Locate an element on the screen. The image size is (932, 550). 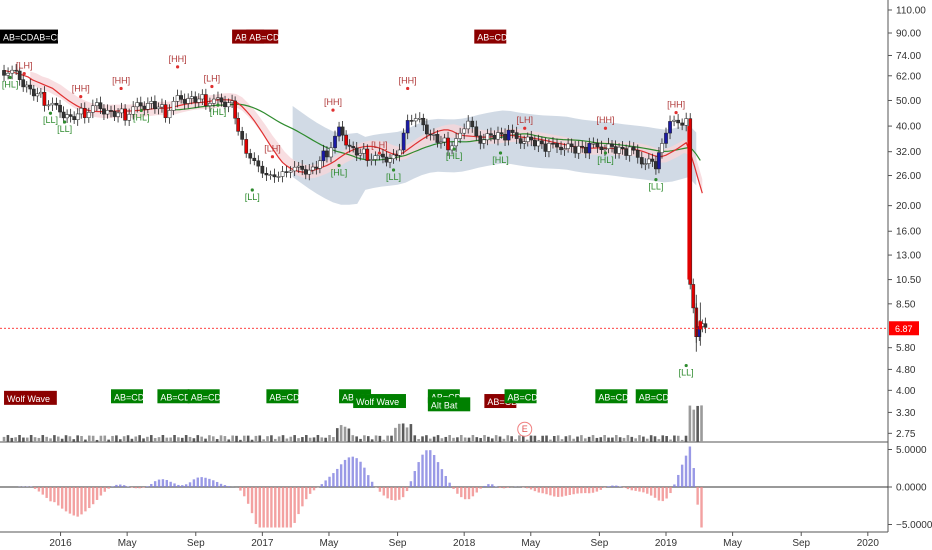
pattern-label: AB=CD is located at coordinates (206, 397).